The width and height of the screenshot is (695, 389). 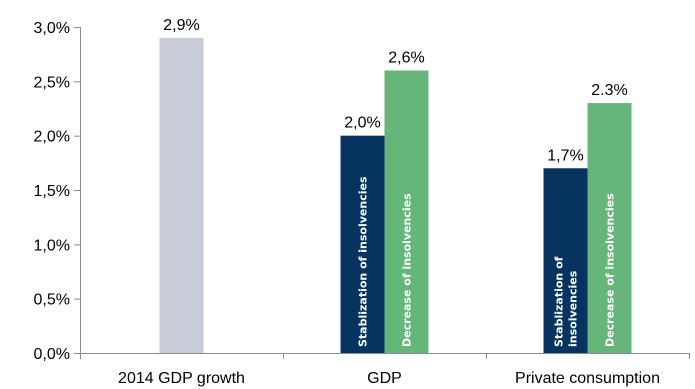 I want to click on y-tick-label: 2,5%, so click(x=52, y=82).